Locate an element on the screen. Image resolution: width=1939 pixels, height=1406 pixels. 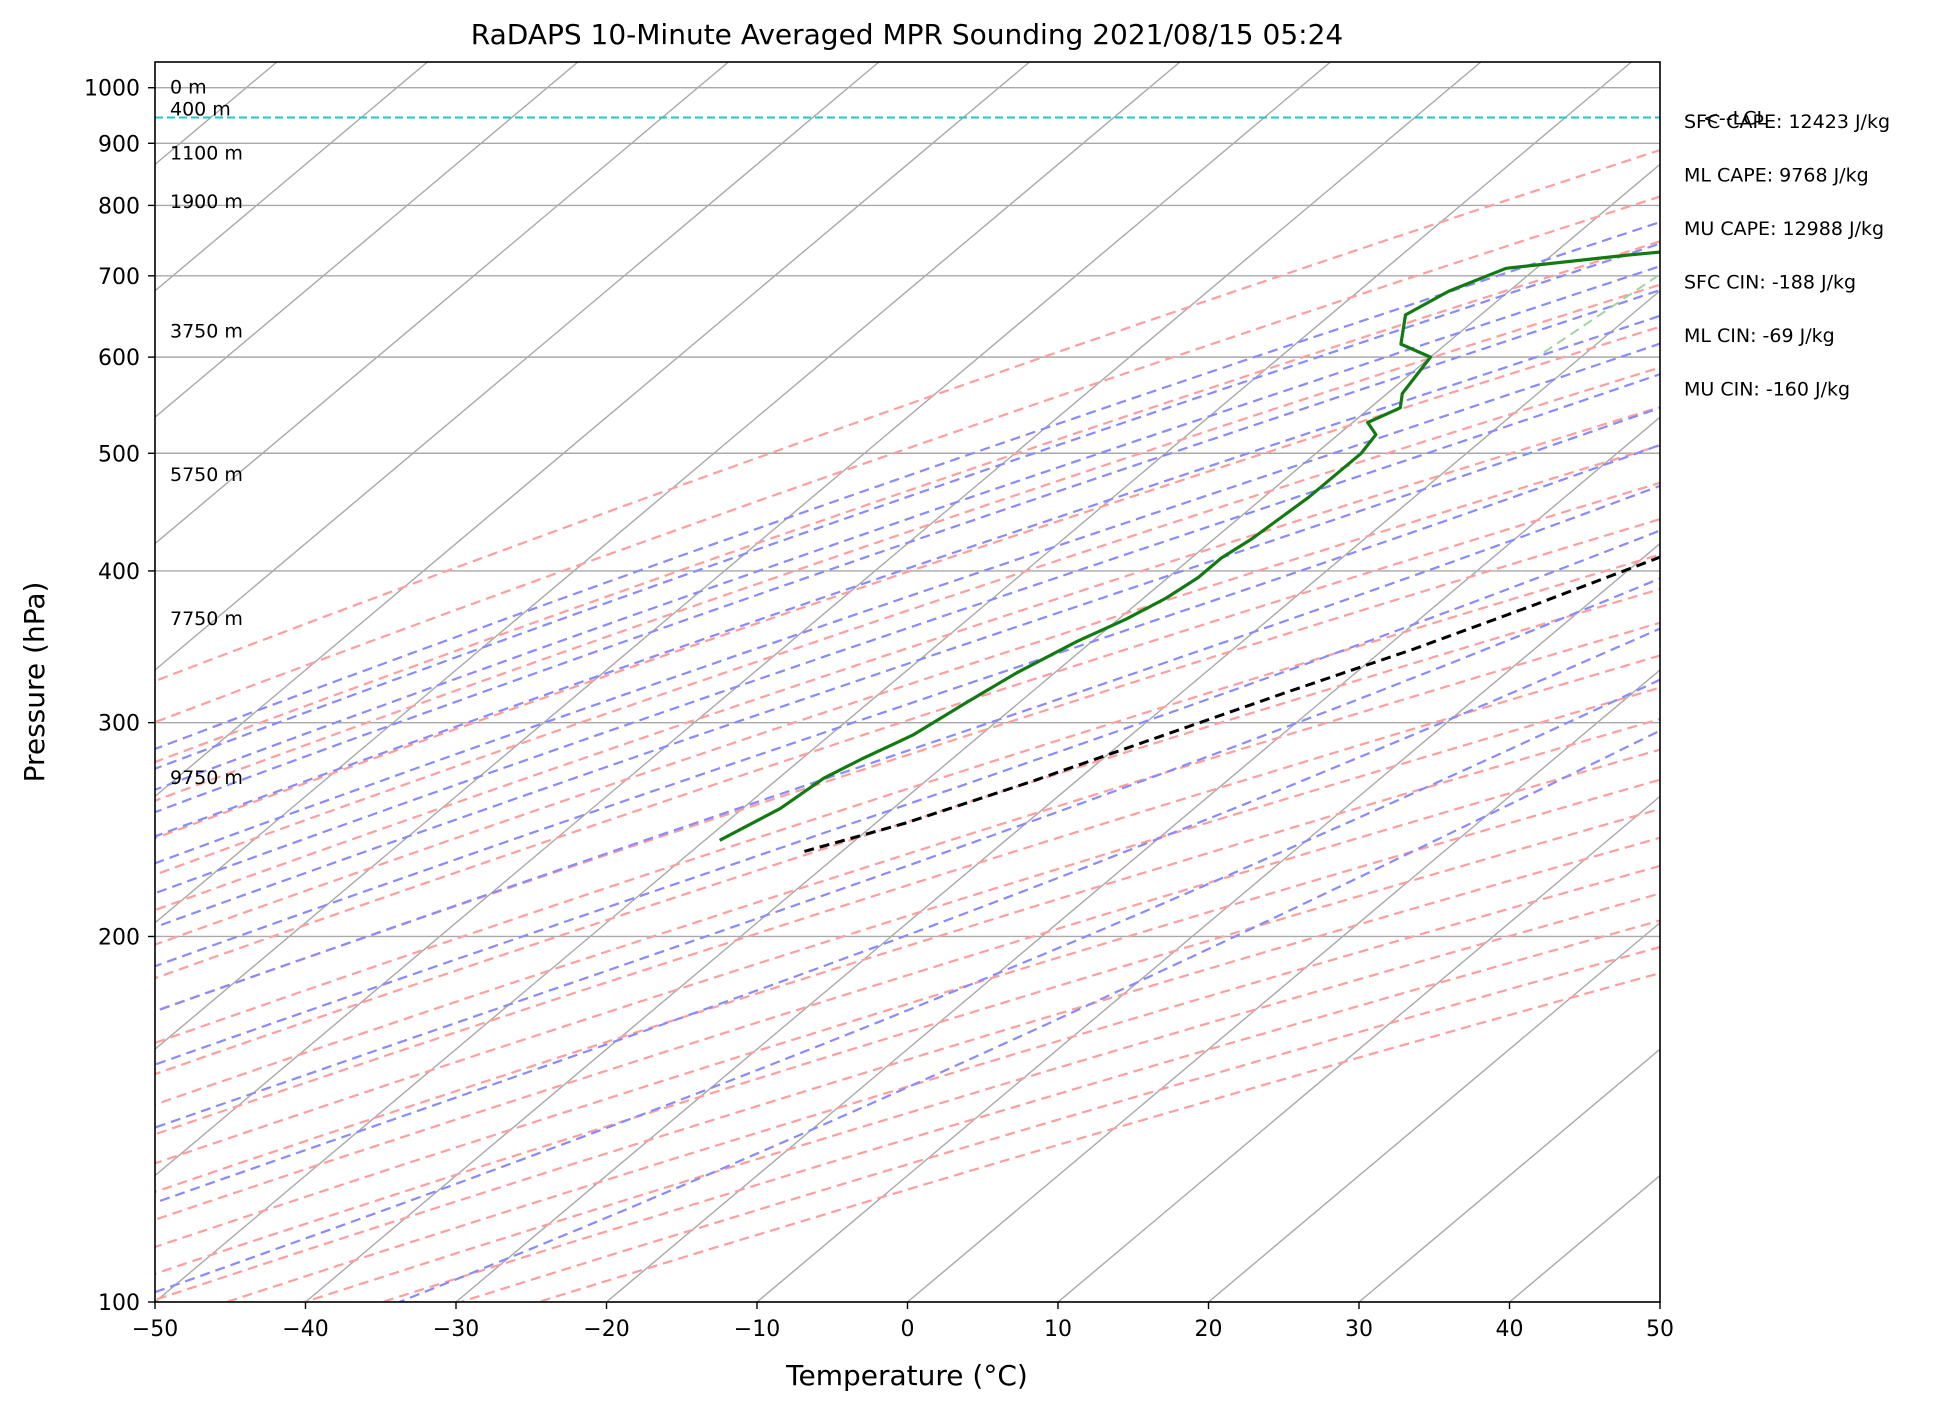
x-tick-label: 0 is located at coordinates (908, 1329).